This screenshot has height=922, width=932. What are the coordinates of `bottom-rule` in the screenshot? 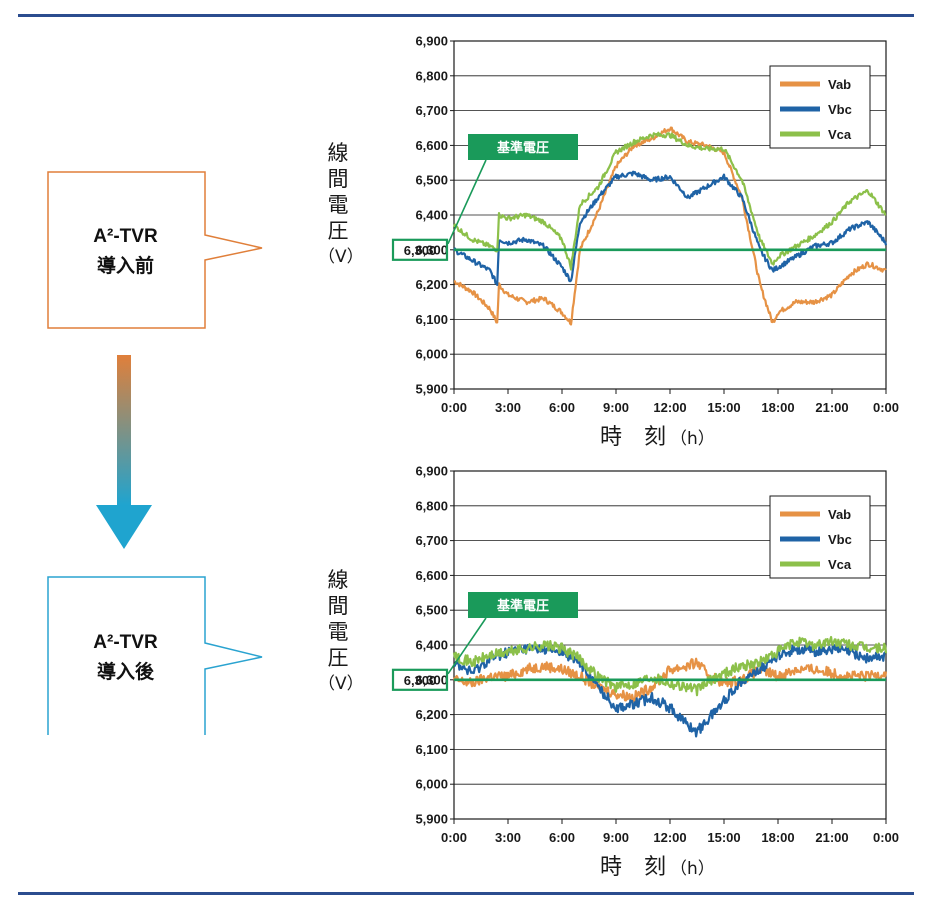 It's located at (466, 893).